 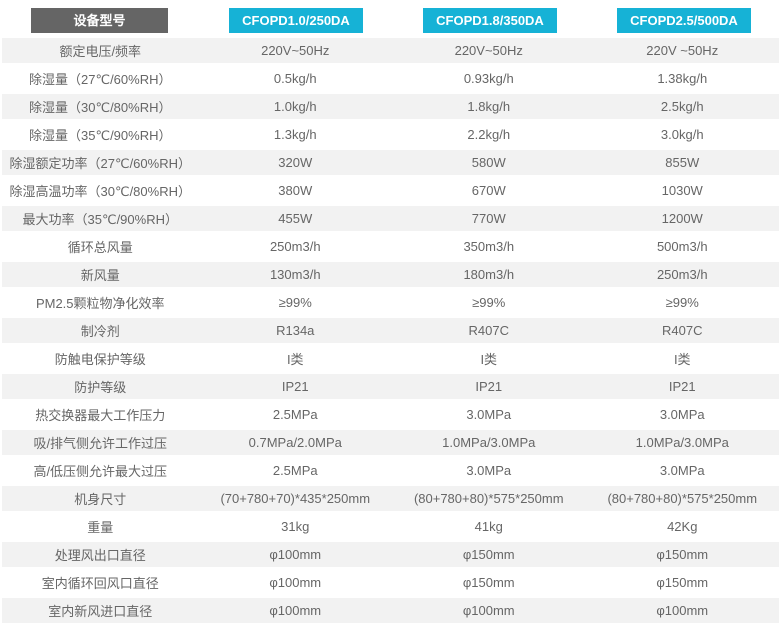 What do you see at coordinates (100, 191) in the screenshot?
I see `spec-label: 除湿高温功率（30℃/80%RH）` at bounding box center [100, 191].